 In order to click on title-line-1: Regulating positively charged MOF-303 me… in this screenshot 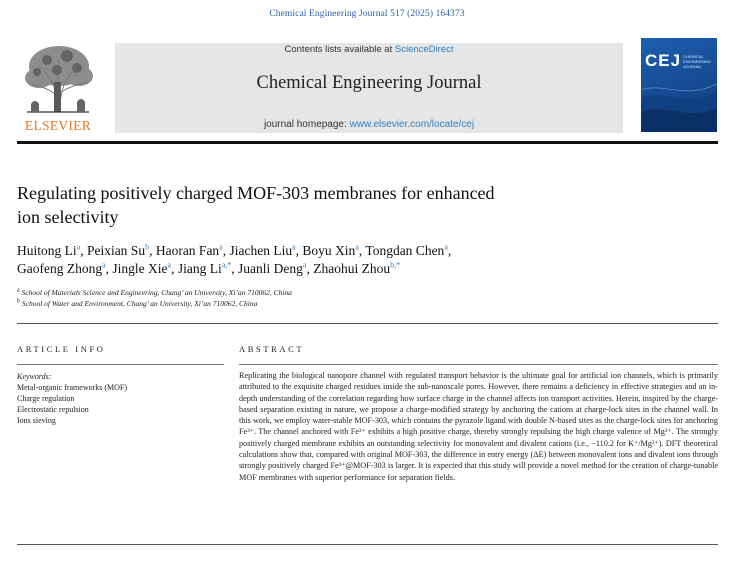, I will do `click(256, 193)`.